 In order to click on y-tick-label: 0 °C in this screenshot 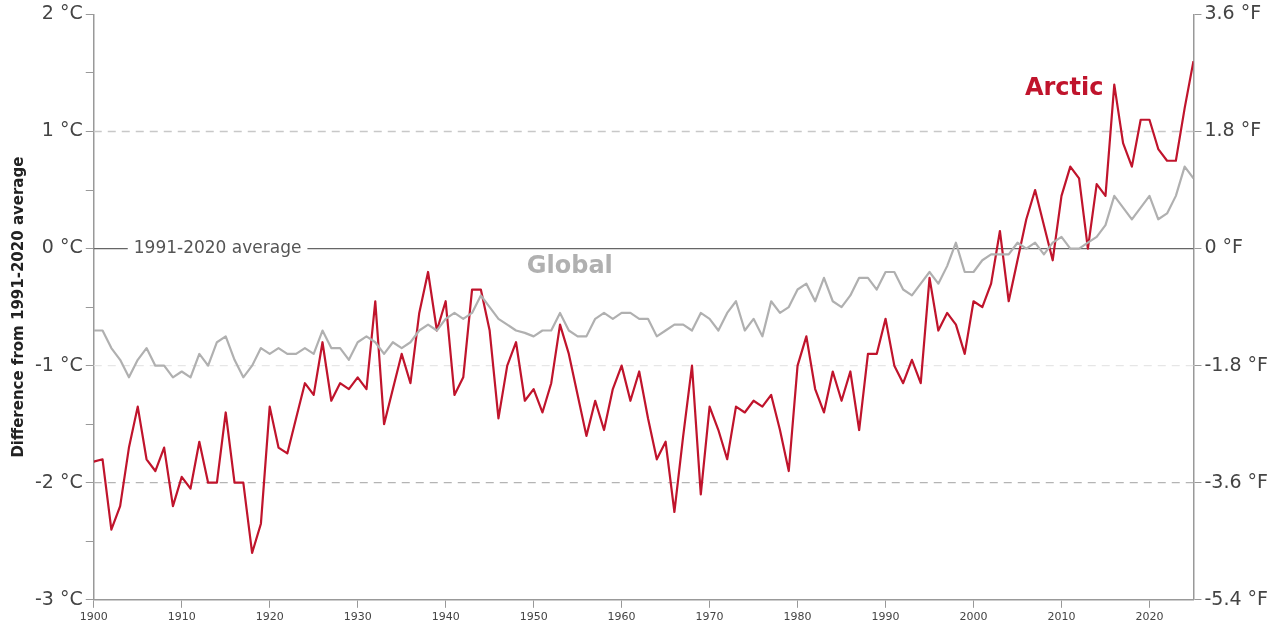, I will do `click(62, 246)`.